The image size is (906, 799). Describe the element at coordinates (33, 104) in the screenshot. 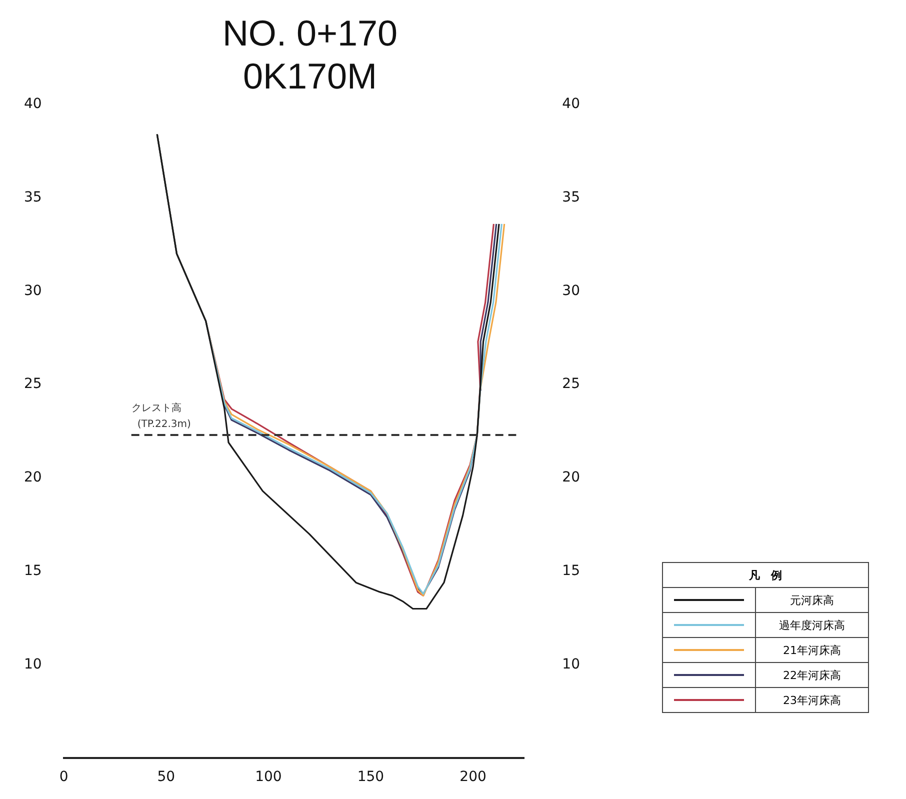

I see `y-tick-label: 40` at that location.